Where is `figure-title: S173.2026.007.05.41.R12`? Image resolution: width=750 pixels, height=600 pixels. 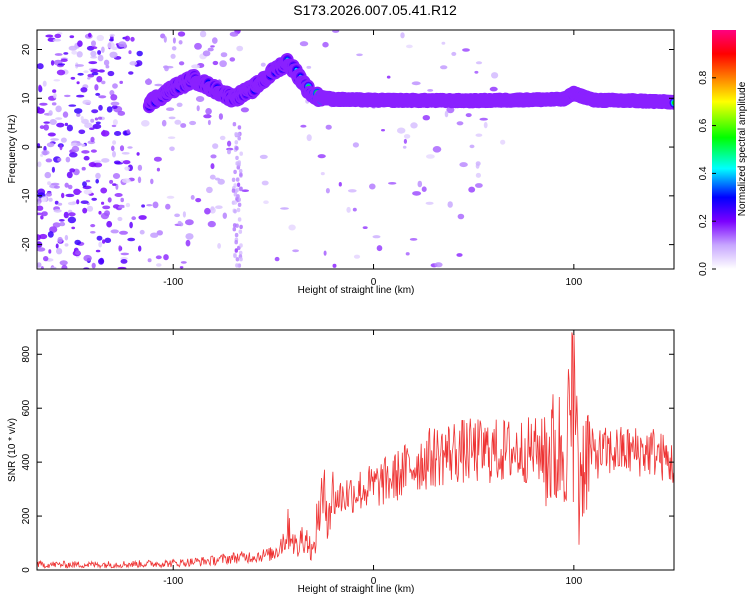 figure-title: S173.2026.007.05.41.R12 is located at coordinates (375, 10).